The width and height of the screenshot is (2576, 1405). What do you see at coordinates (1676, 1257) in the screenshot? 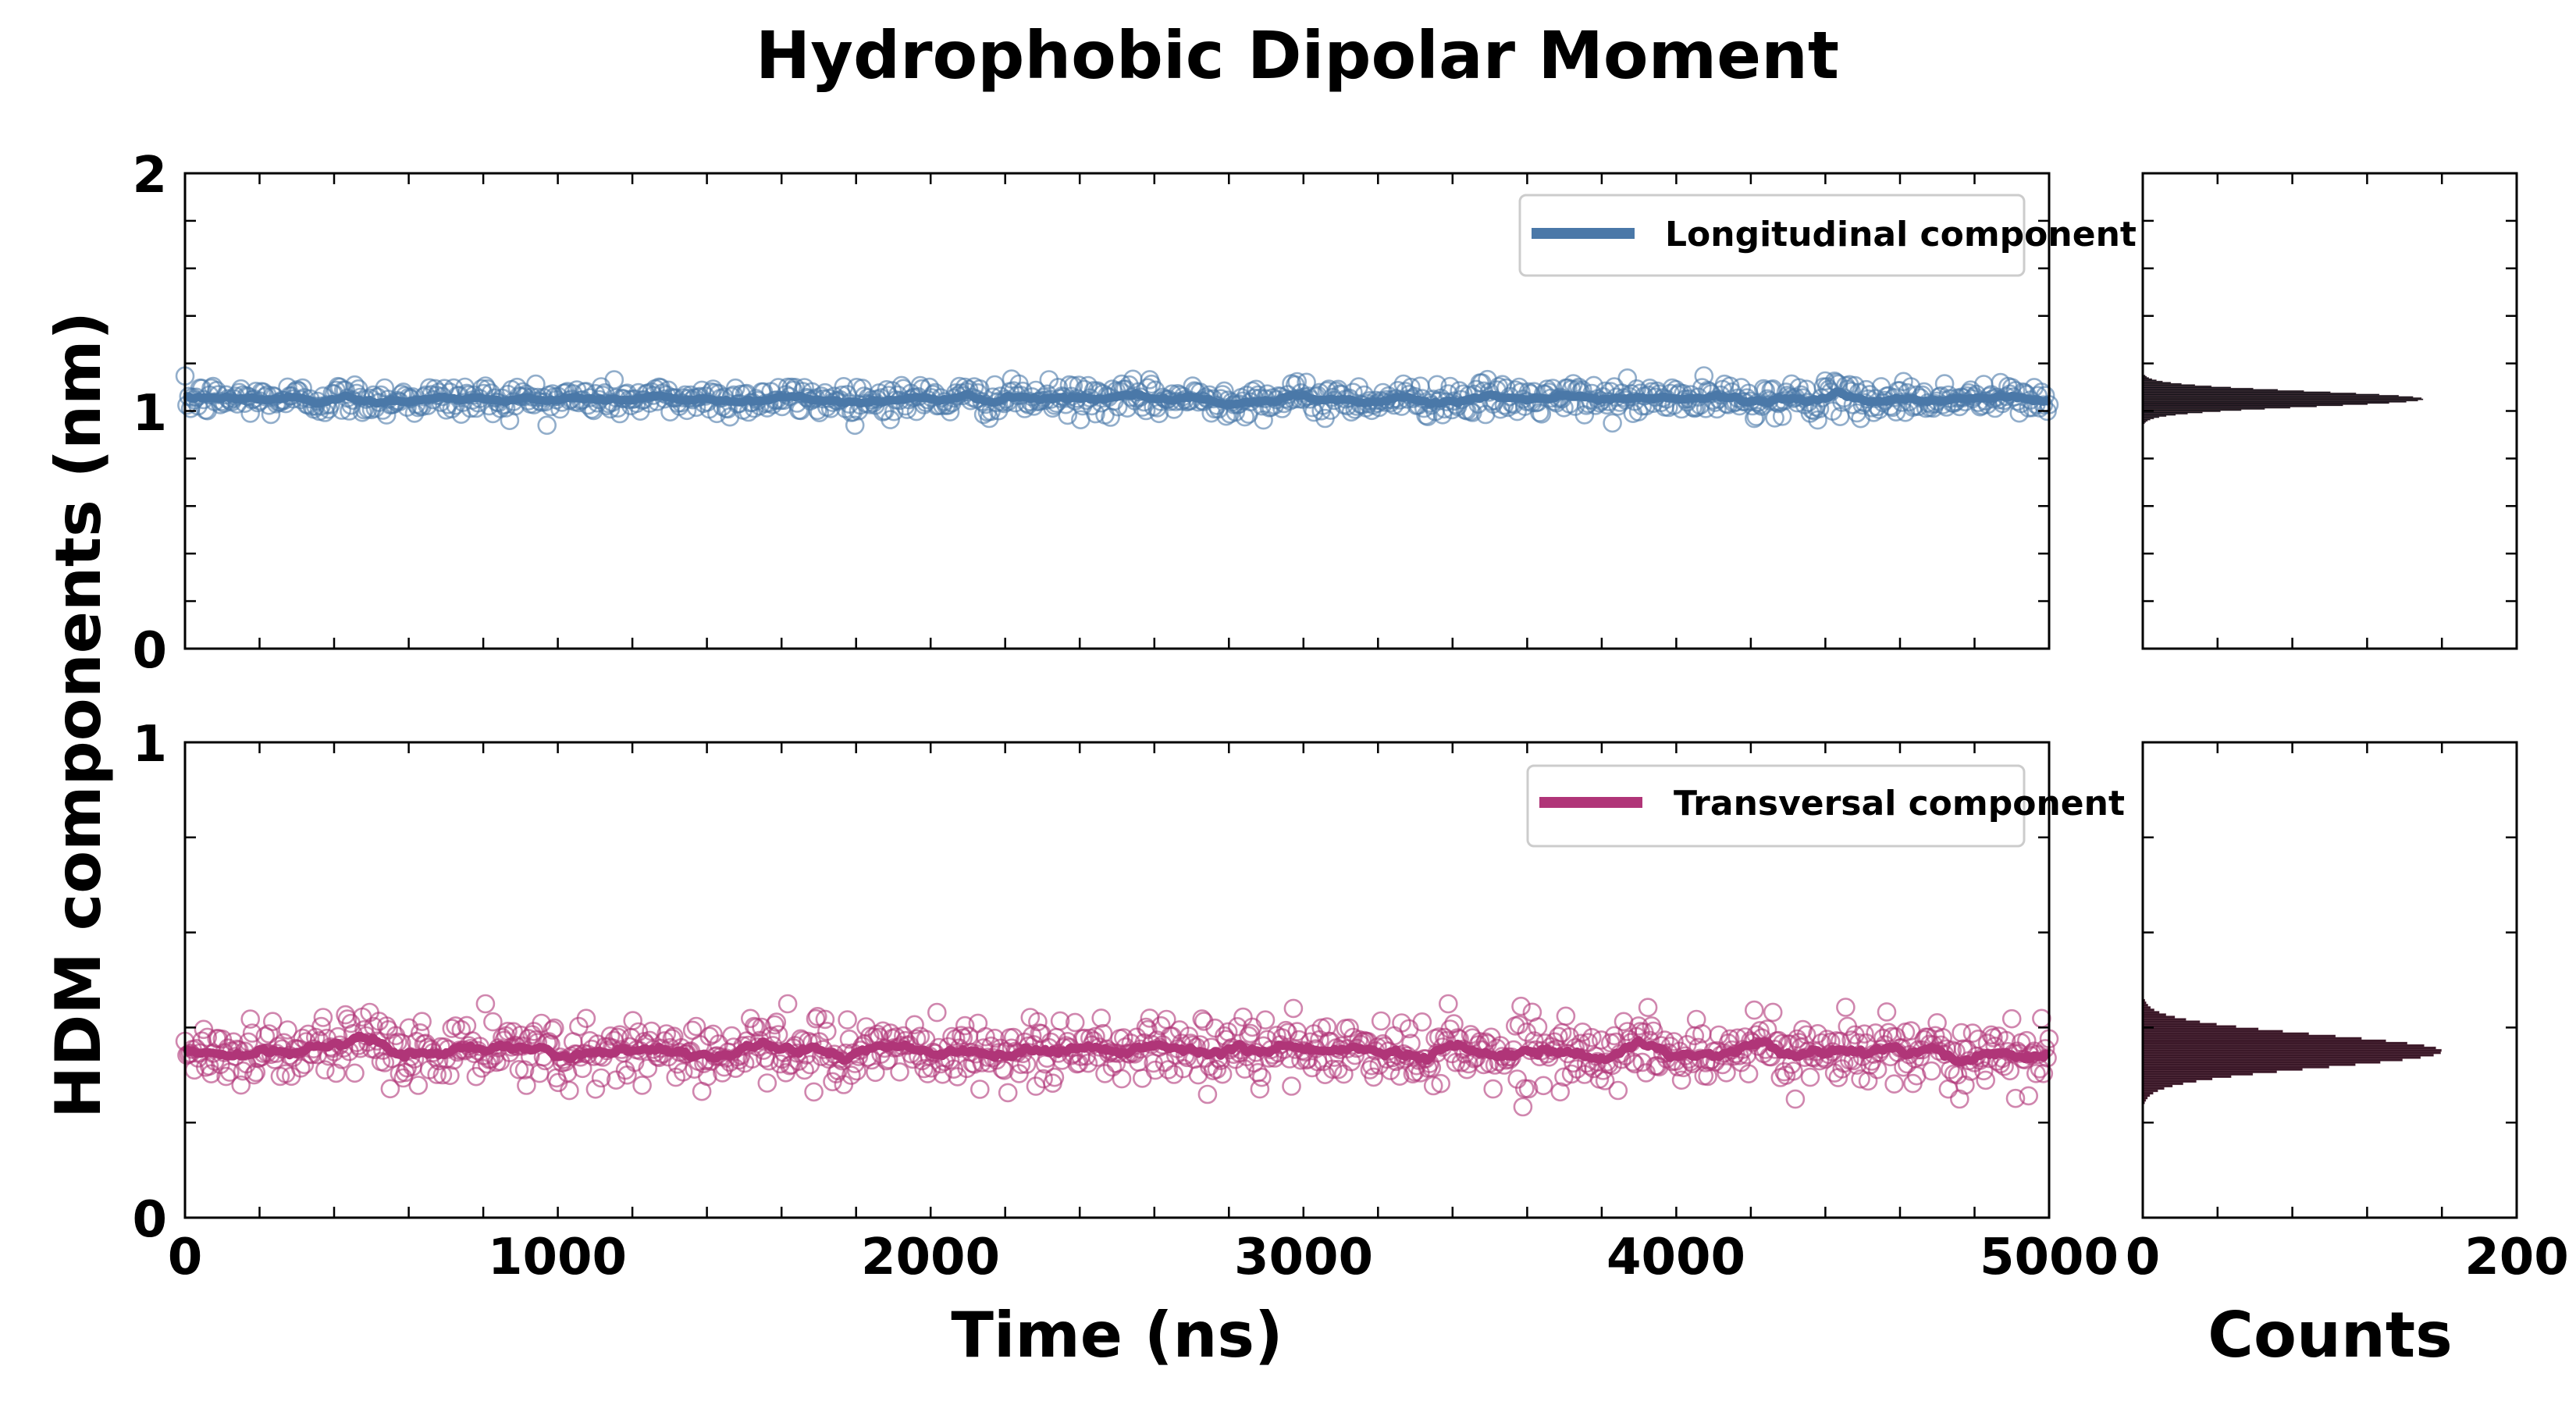
I see `x-tick-label-4000: 4000` at bounding box center [1676, 1257].